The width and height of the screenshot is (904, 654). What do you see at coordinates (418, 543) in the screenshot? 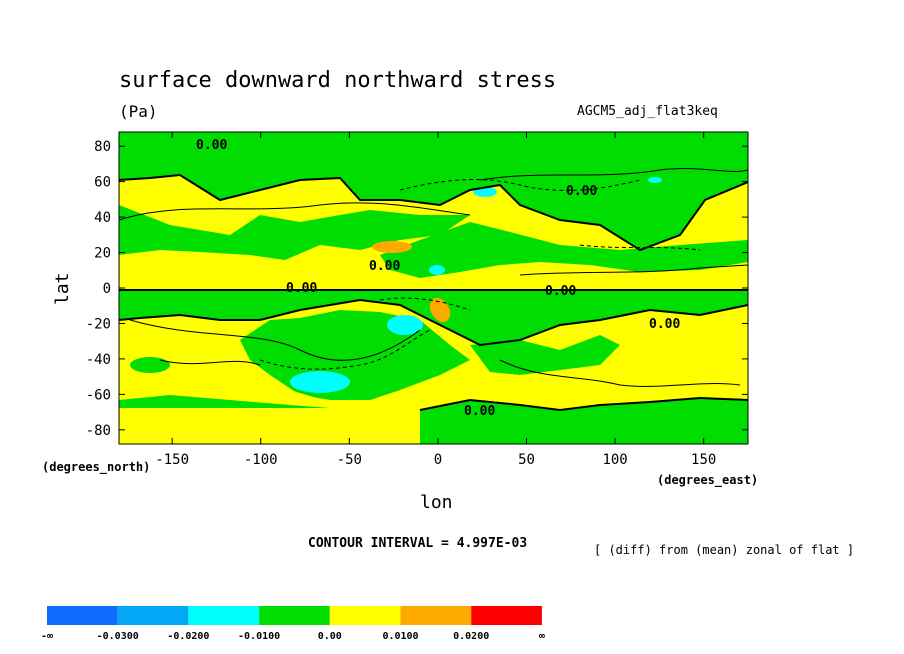
I see `contour-interval: CONTOUR INTERVAL = 4.997E-03` at bounding box center [418, 543].